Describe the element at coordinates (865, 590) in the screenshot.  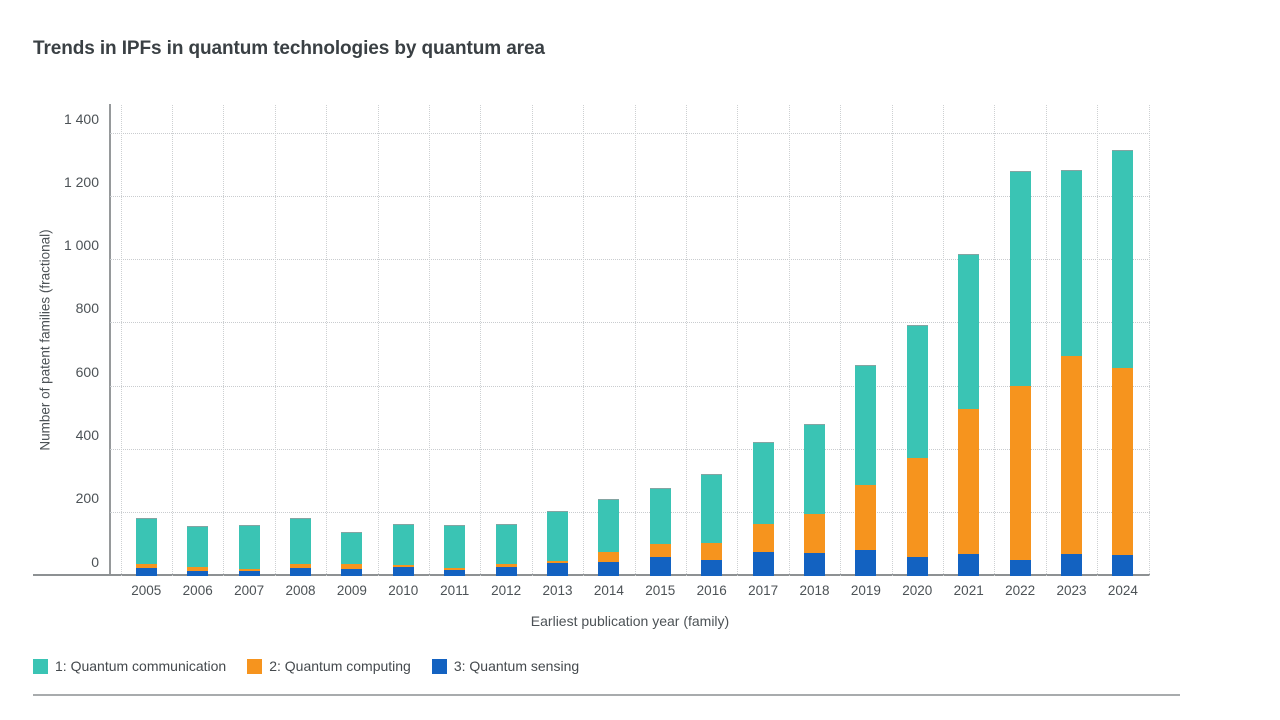
I see `x-tick-label-2019: 2019` at that location.